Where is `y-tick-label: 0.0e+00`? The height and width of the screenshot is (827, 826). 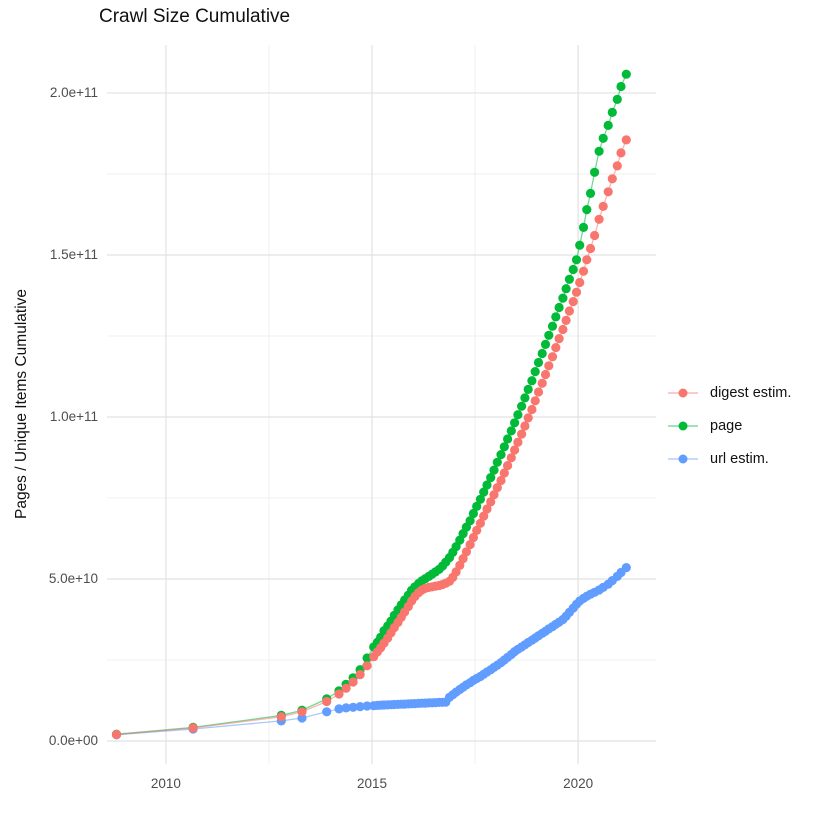
y-tick-label: 0.0e+00 is located at coordinates (73, 740).